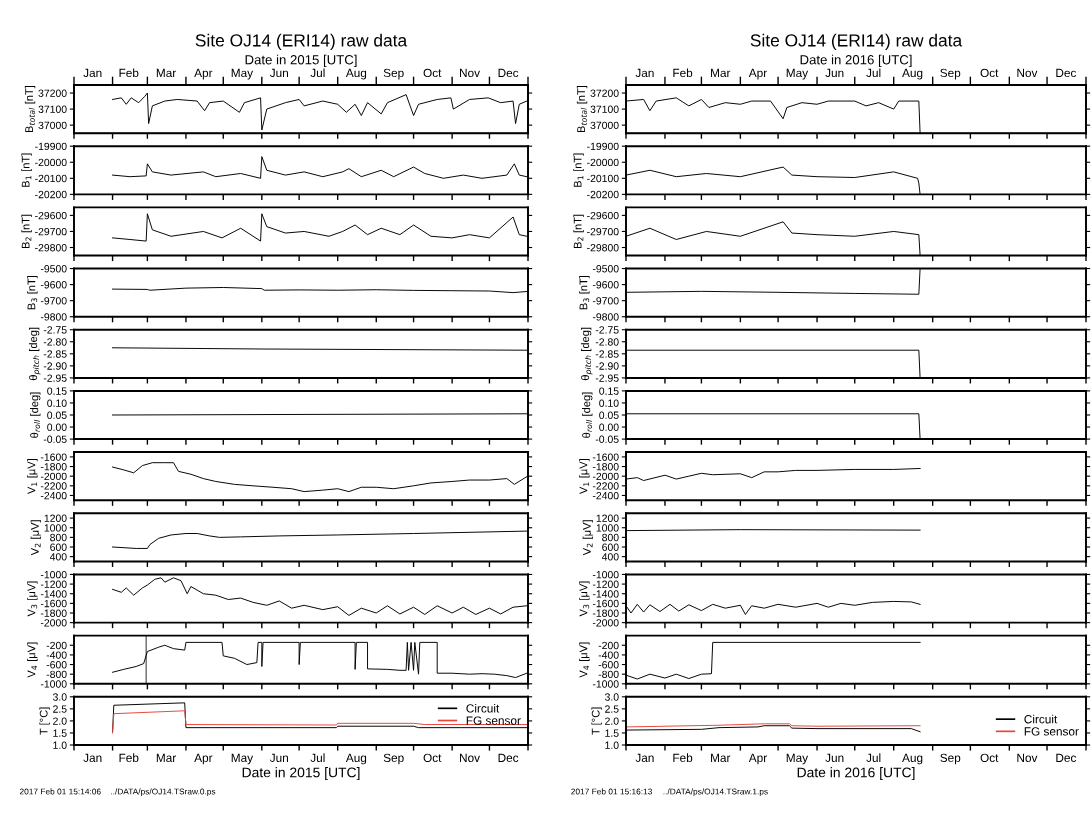 Image resolution: width=1092 pixels, height=818 pixels. What do you see at coordinates (36, 538) in the screenshot?
I see `y-axis-title: V$_{2}$ [μV]` at bounding box center [36, 538].